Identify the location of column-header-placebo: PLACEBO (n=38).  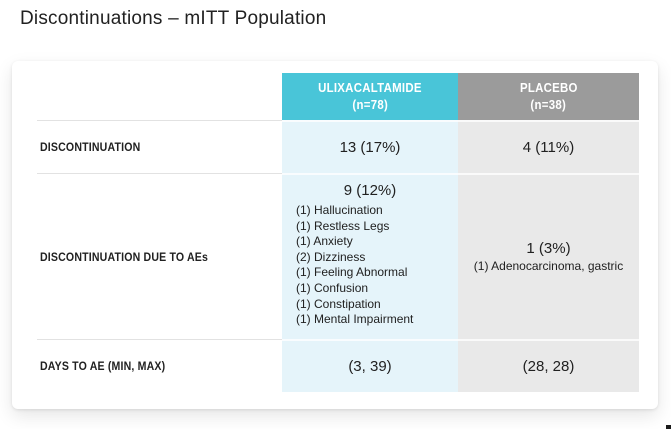
(548, 96).